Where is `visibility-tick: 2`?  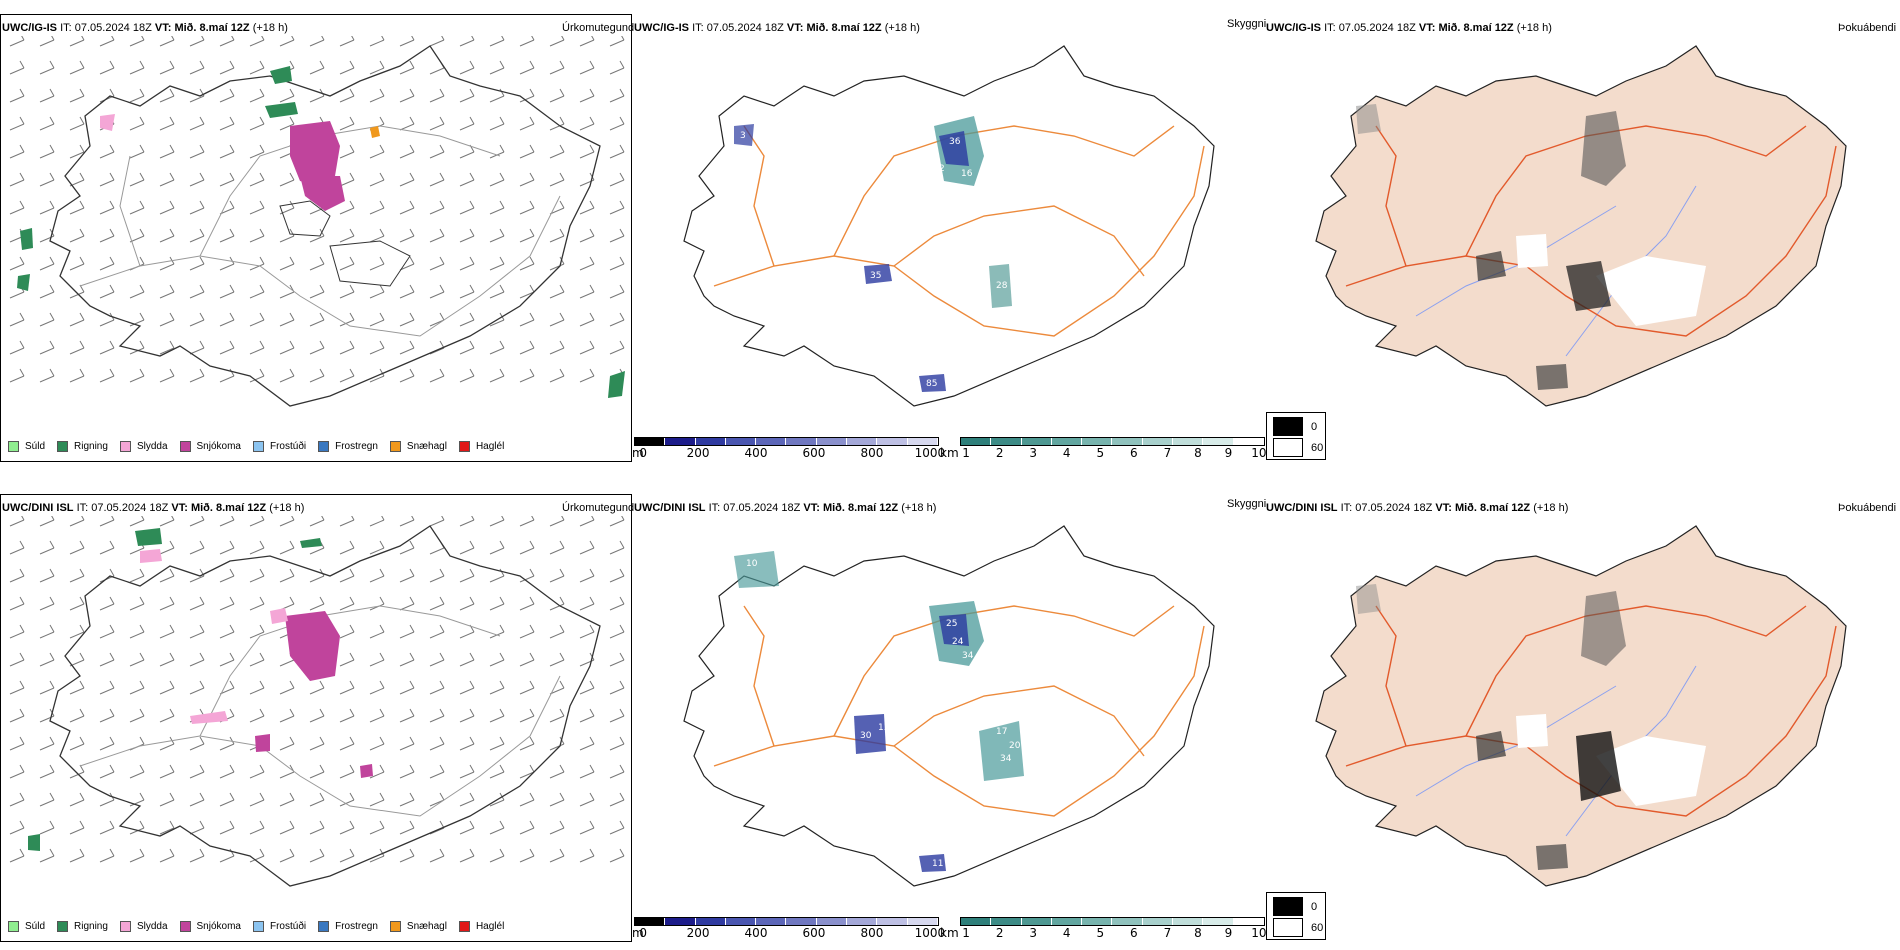
visibility-tick: 2 is located at coordinates (999, 933).